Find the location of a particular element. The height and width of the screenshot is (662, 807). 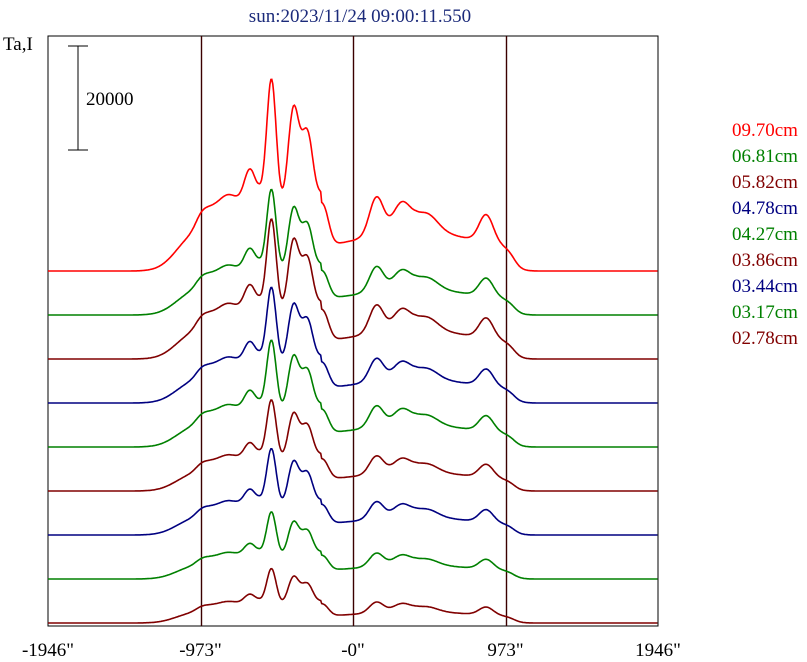

scale-bar: 20000 is located at coordinates (101, 98).